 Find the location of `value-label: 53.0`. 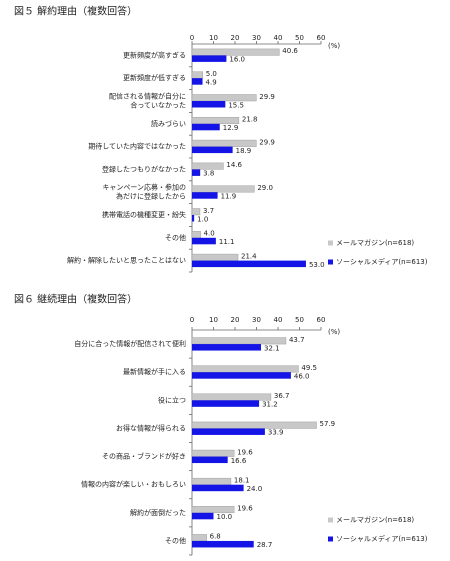

value-label: 53.0 is located at coordinates (317, 265).